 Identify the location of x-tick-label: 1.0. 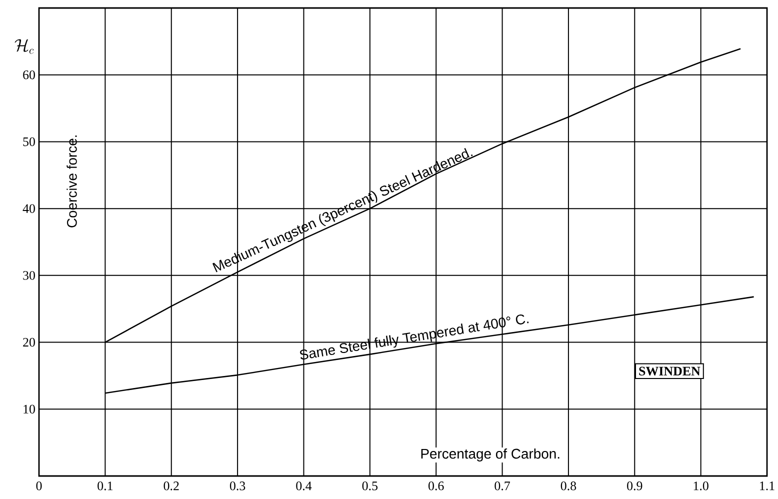
(701, 486).